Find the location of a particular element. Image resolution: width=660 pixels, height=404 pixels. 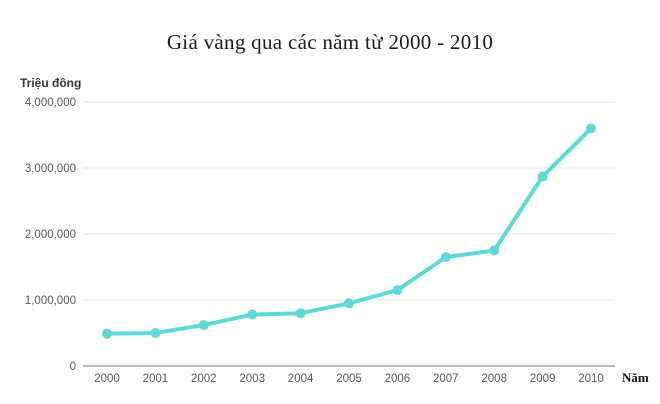

y-tick-label: 4,000,000 is located at coordinates (50, 103).